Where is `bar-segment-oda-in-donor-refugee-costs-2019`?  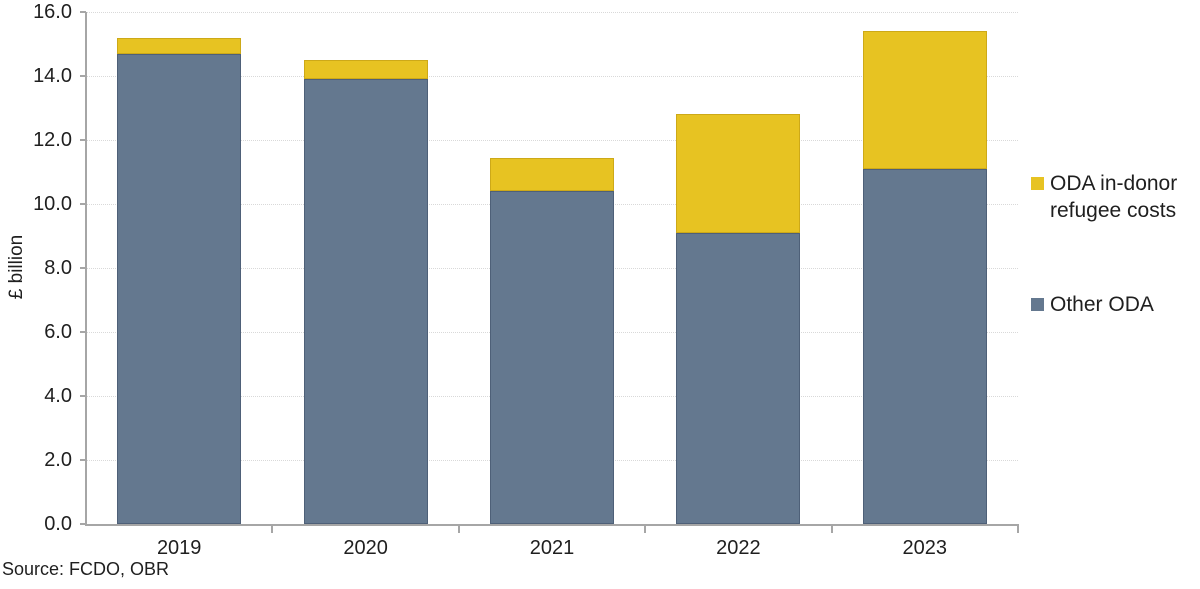 bar-segment-oda-in-donor-refugee-costs-2019 is located at coordinates (179, 45).